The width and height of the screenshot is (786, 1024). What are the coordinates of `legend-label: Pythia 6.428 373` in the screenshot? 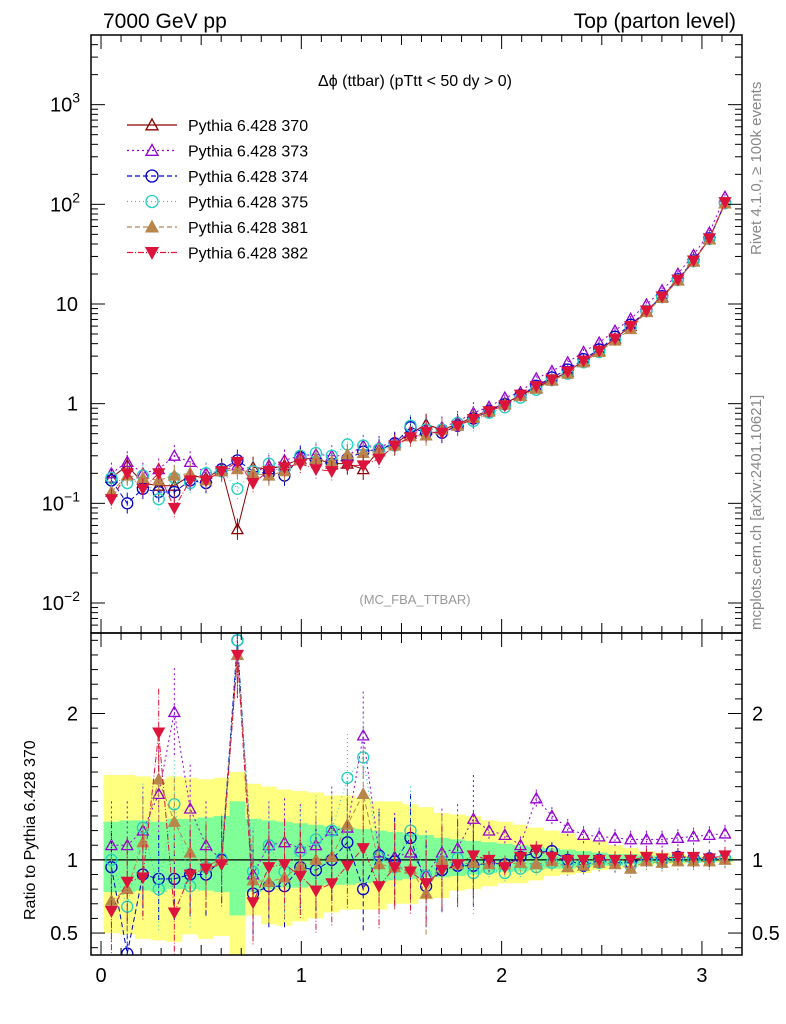 It's located at (248, 152).